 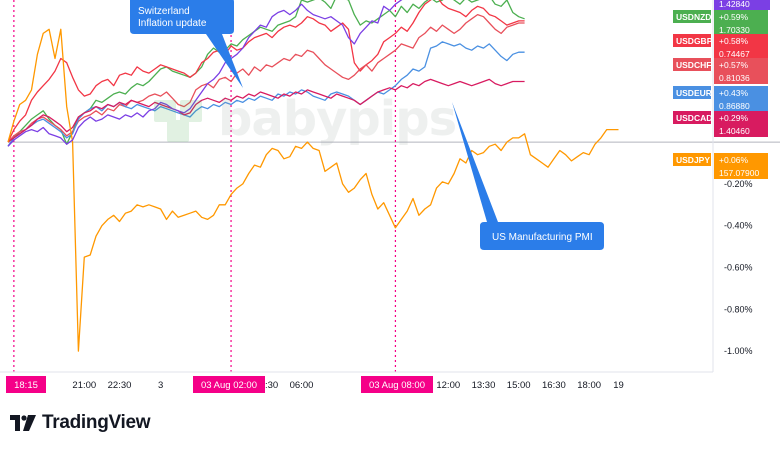 What do you see at coordinates (528, 176) in the screenshot?
I see `us-pmi-callout: US Manufacturing PMI` at bounding box center [528, 176].